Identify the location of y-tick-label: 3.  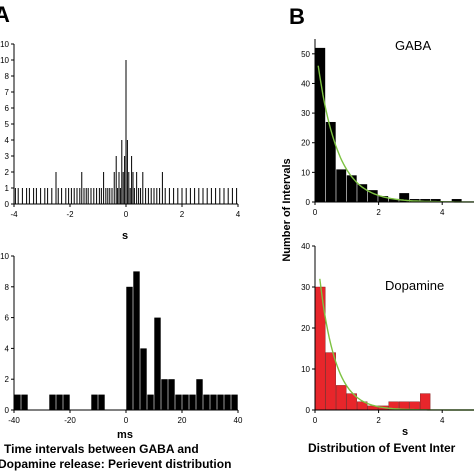
(7, 156).